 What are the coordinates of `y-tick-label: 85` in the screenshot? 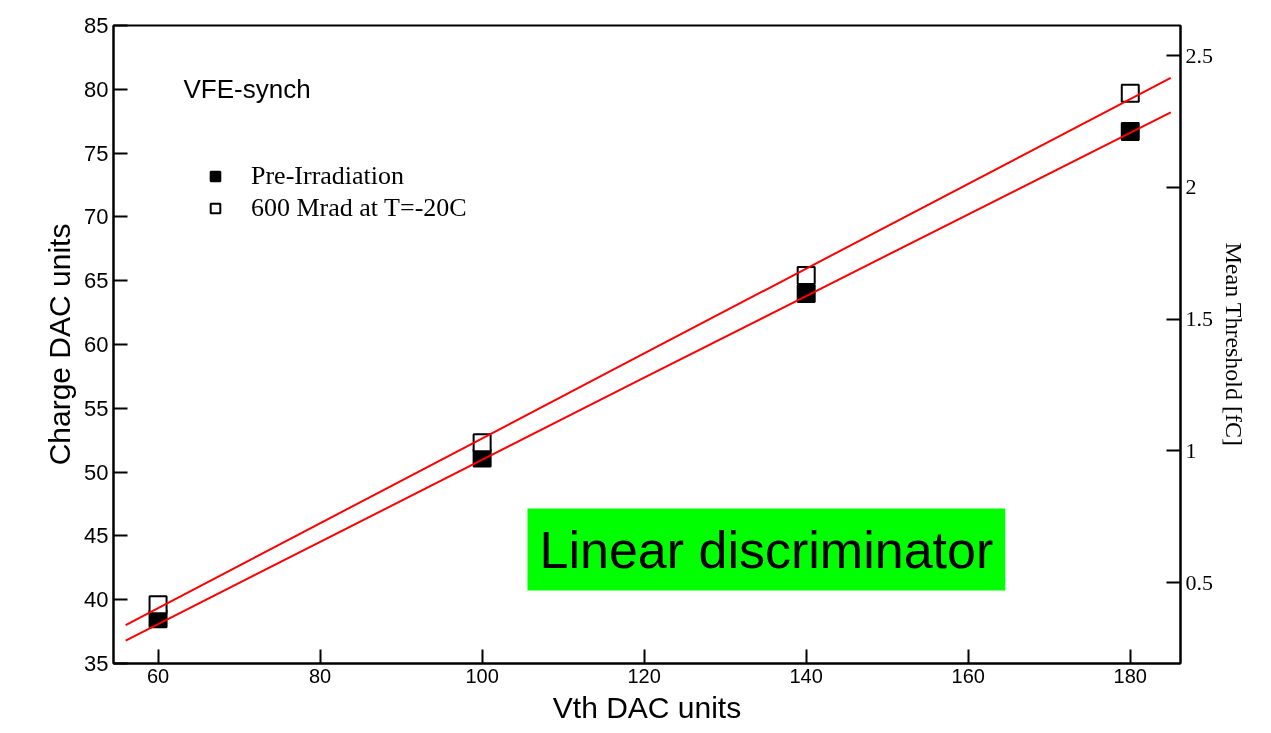 It's located at (96, 25).